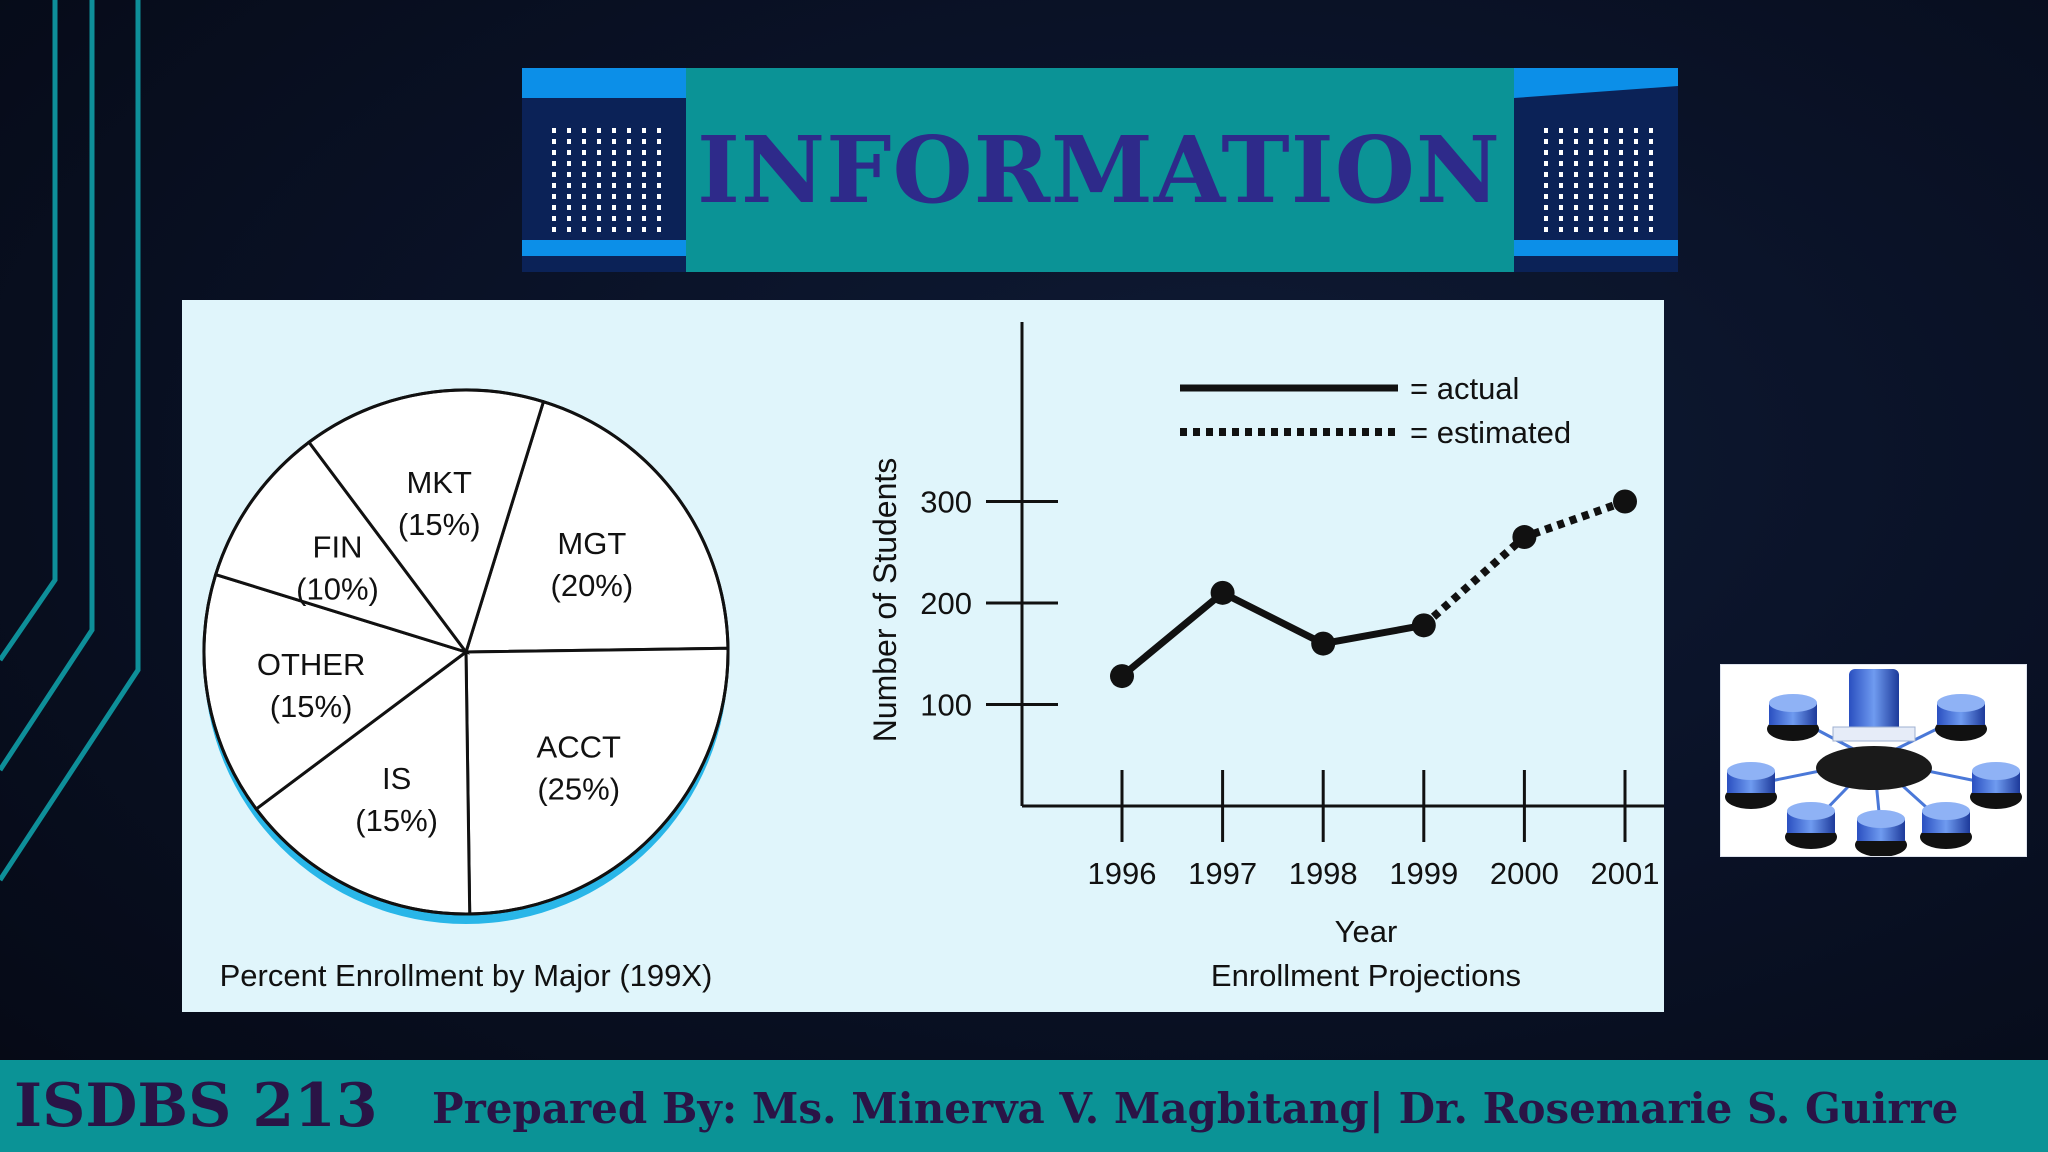 The image size is (2048, 1152). I want to click on slide-title: INFORMATION, so click(1099, 170).